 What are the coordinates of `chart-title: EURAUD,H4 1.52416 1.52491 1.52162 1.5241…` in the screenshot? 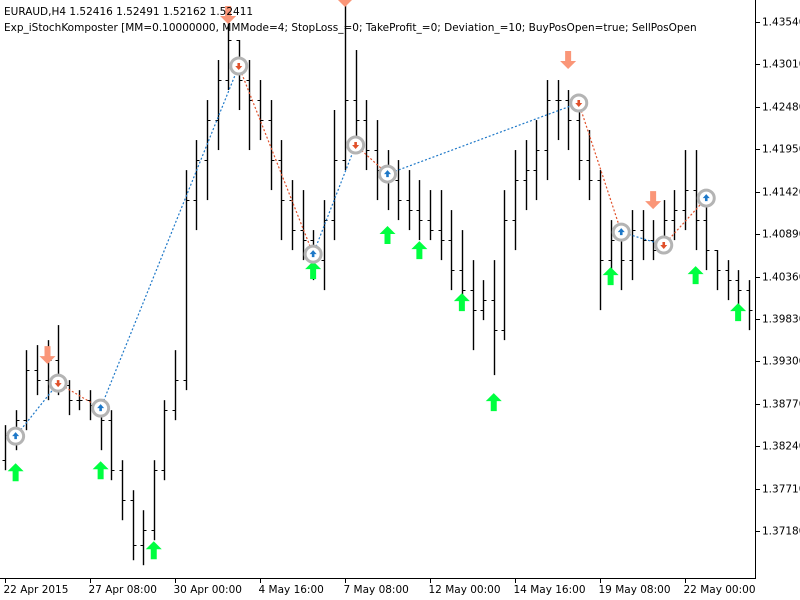 It's located at (128, 12).